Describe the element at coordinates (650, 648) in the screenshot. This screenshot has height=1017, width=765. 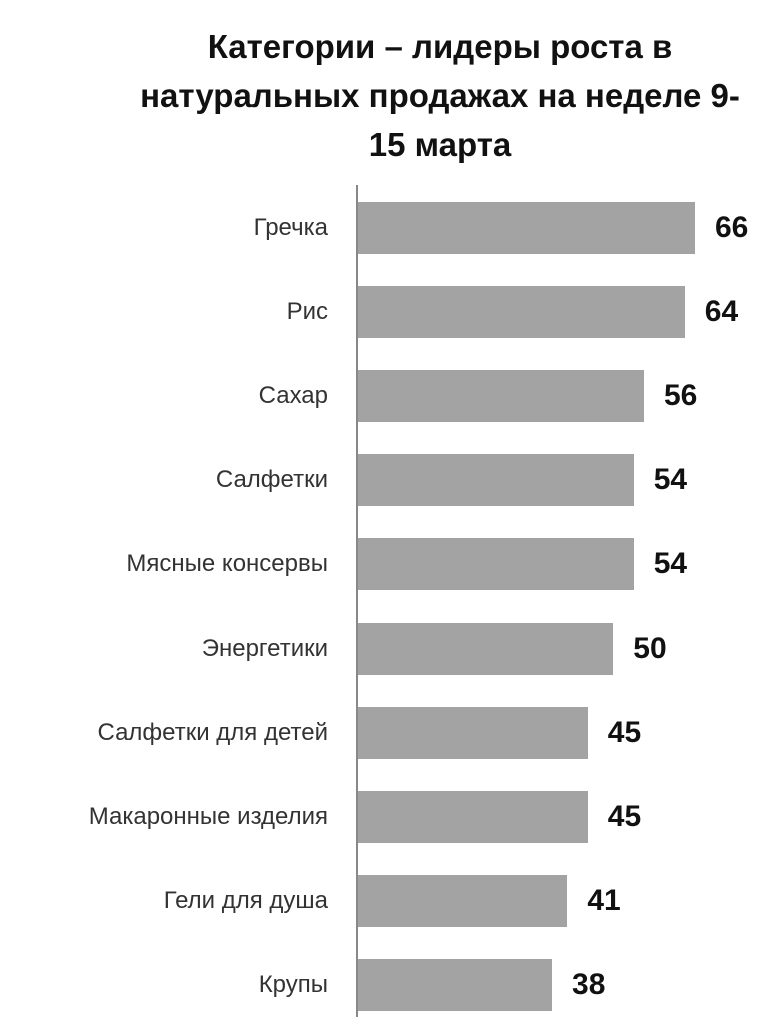
I see `value-label: 50` at that location.